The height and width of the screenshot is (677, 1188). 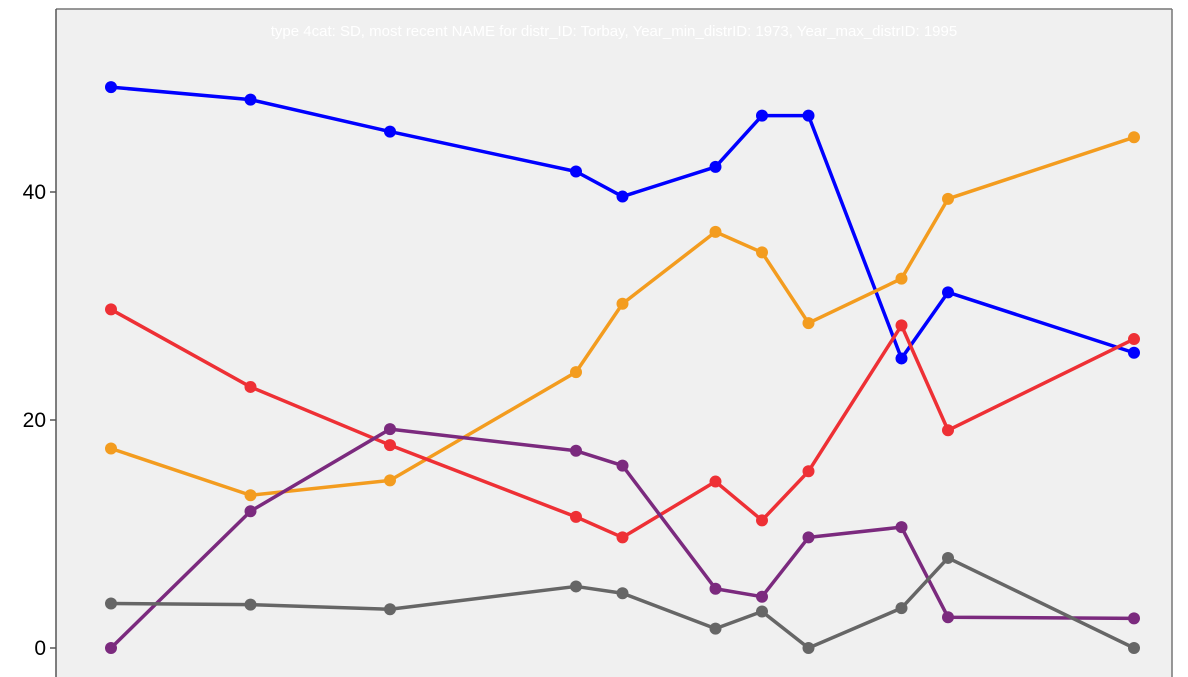 I want to click on y-tick-label: 20, so click(x=34, y=420).